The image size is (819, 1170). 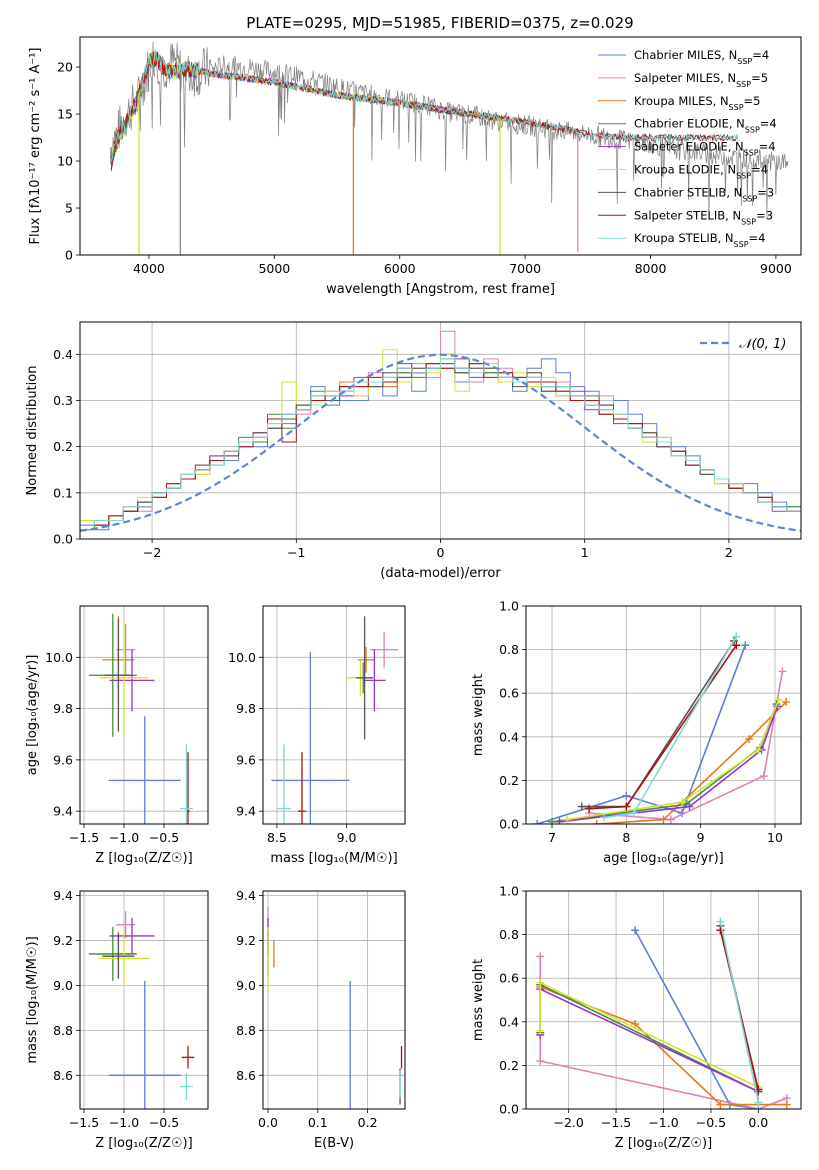 I want to click on x-tick-label: 10, so click(x=775, y=837).